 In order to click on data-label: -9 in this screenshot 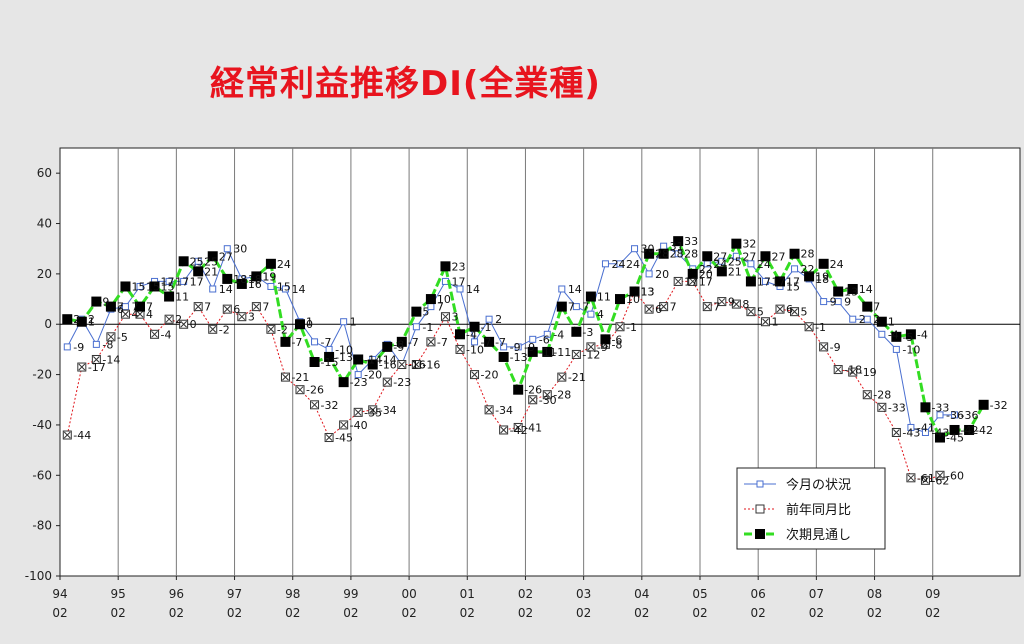, I will do `click(529, 347)`.